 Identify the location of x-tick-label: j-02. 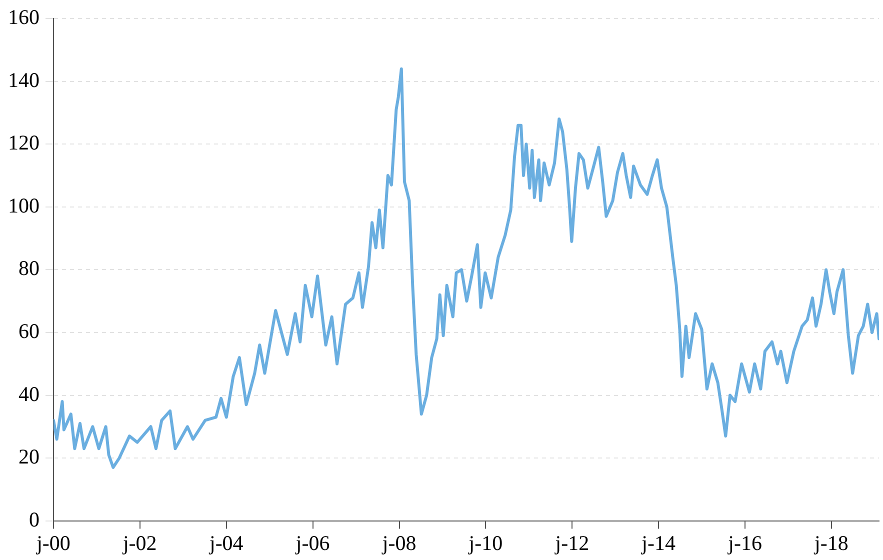
(139, 542).